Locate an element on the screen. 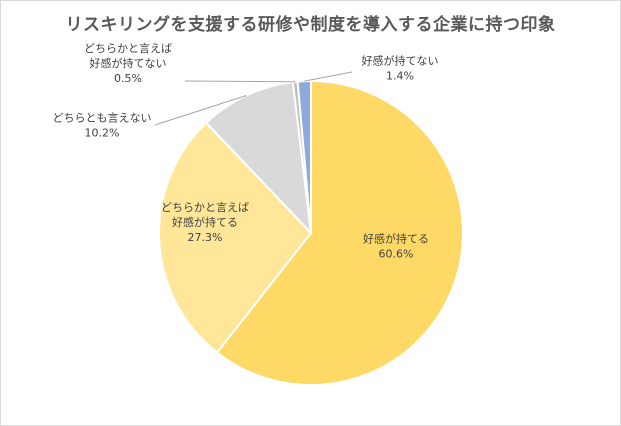  data-label-value-2: 10.2% is located at coordinates (102, 133).